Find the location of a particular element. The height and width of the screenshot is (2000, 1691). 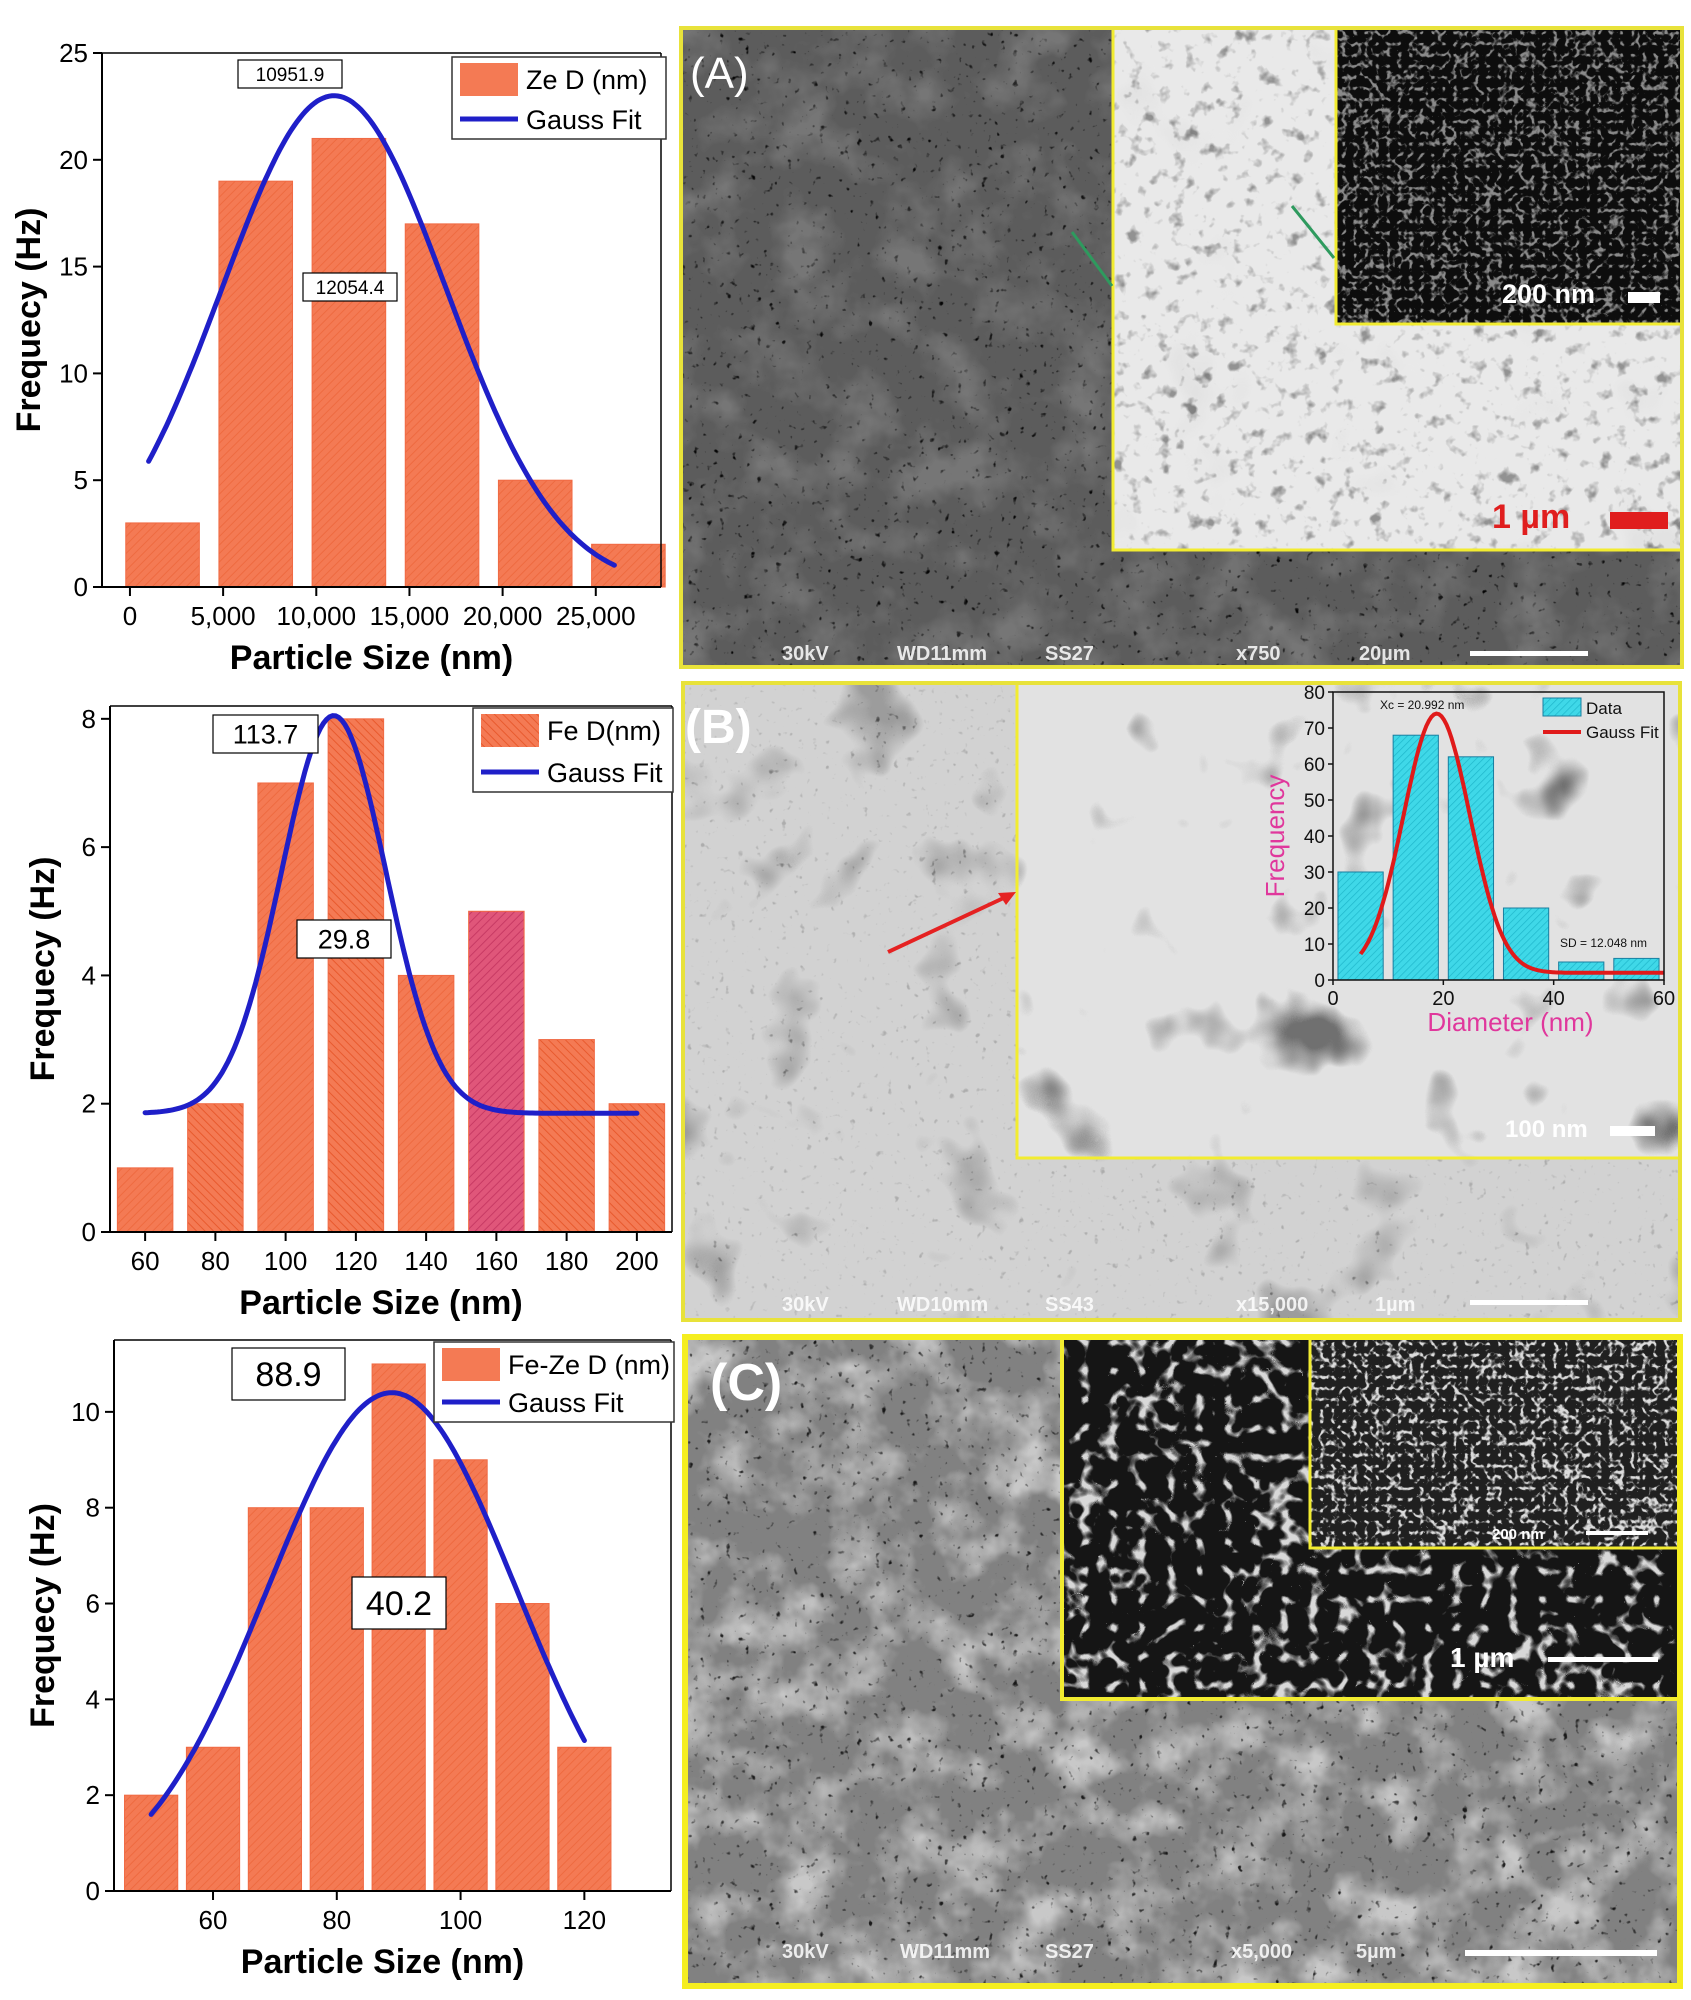

sem-a-inset-1-border is located at coordinates (1396, 290).